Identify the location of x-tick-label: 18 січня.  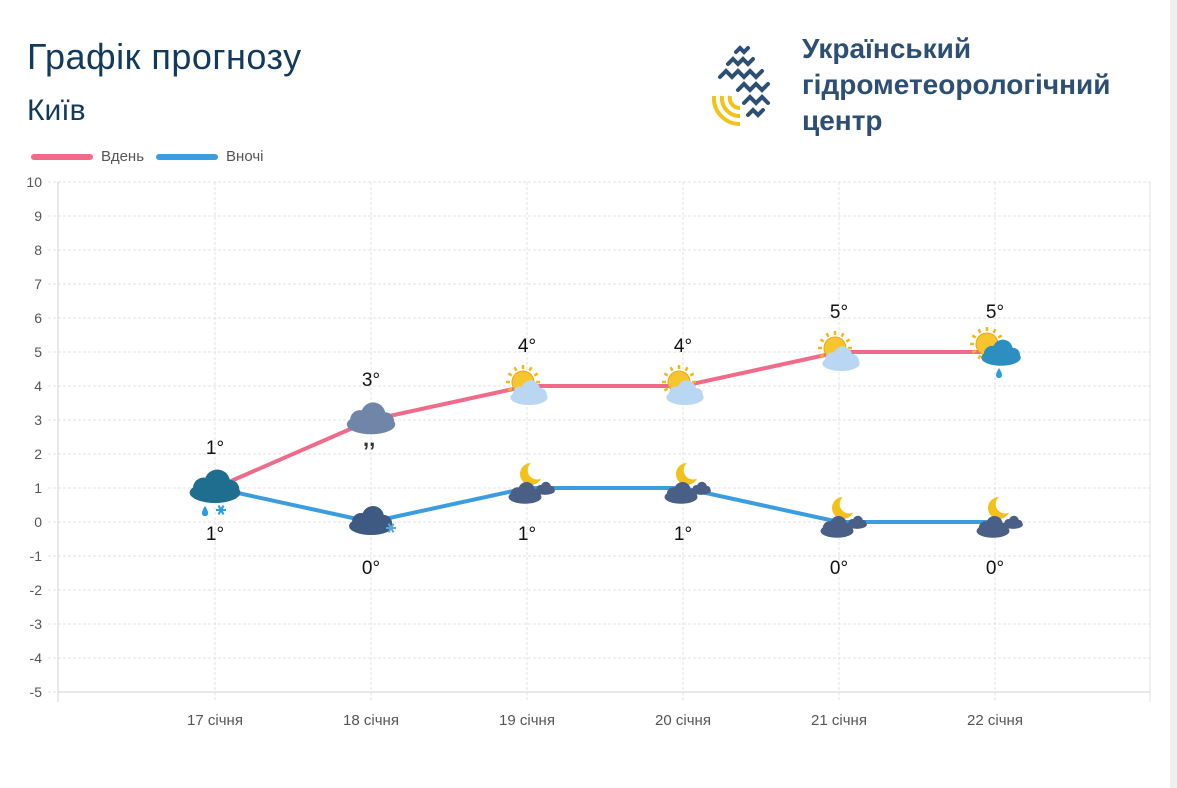
(371, 720).